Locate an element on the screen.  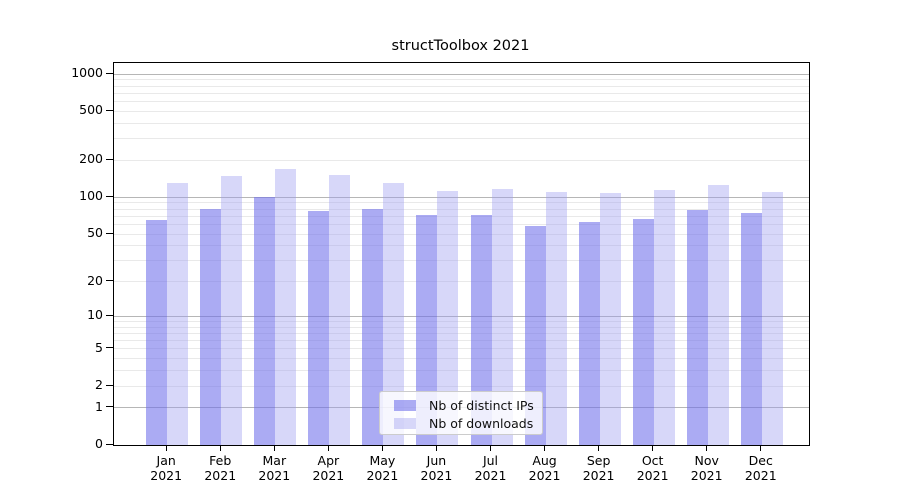
x-tick-month: May is located at coordinates (382, 460).